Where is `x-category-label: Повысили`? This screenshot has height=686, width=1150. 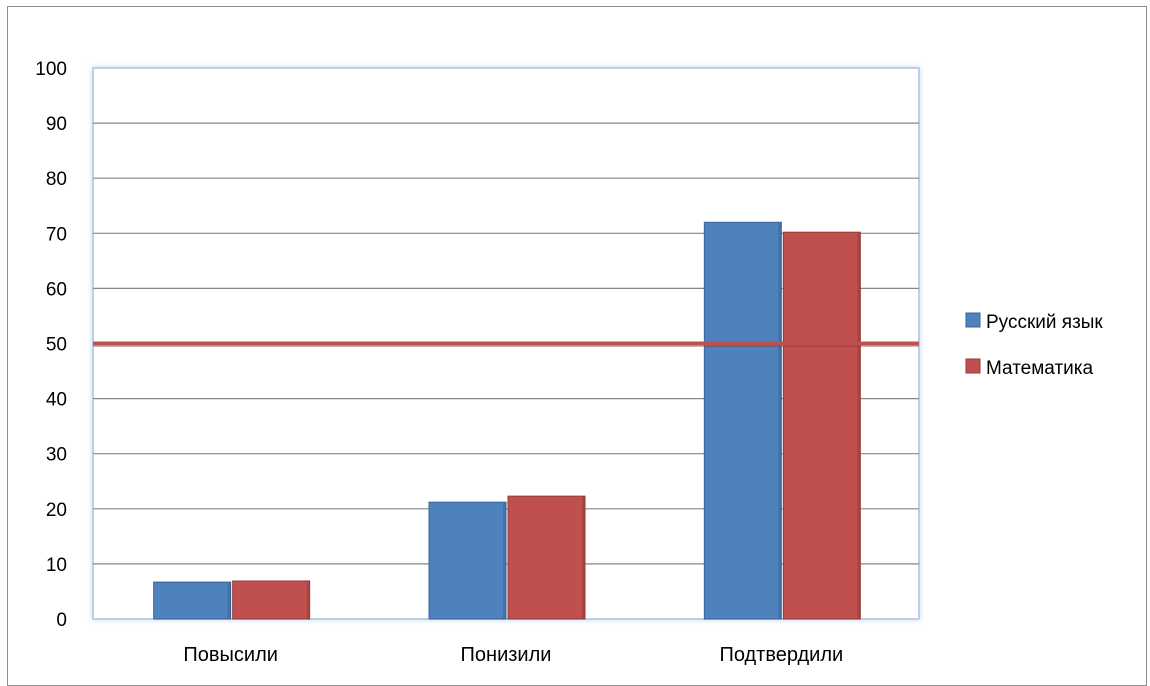
x-category-label: Повысили is located at coordinates (230, 655).